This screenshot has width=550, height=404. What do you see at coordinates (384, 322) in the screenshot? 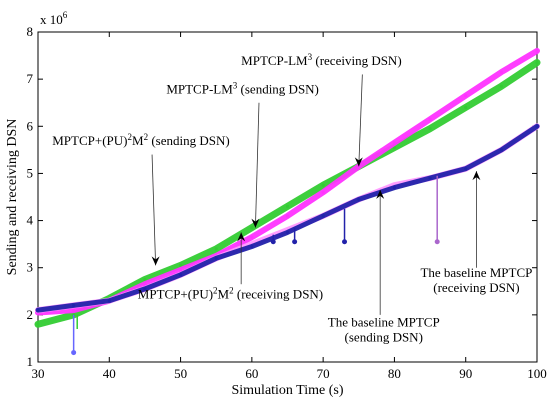
I see `annotation-base-send: The baseline MPTCP` at bounding box center [384, 322].